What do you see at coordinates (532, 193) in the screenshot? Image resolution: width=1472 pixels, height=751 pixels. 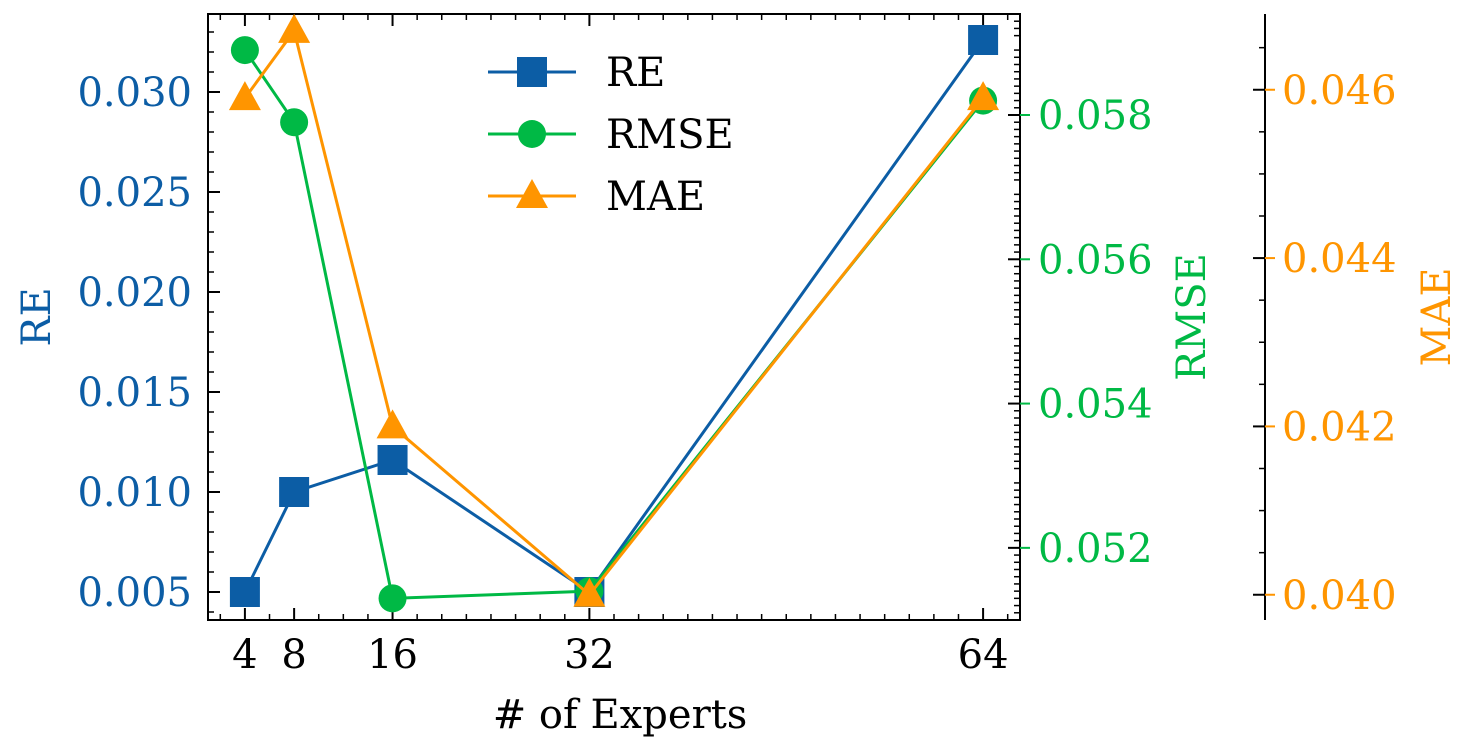 I see `legend-marker-mae` at bounding box center [532, 193].